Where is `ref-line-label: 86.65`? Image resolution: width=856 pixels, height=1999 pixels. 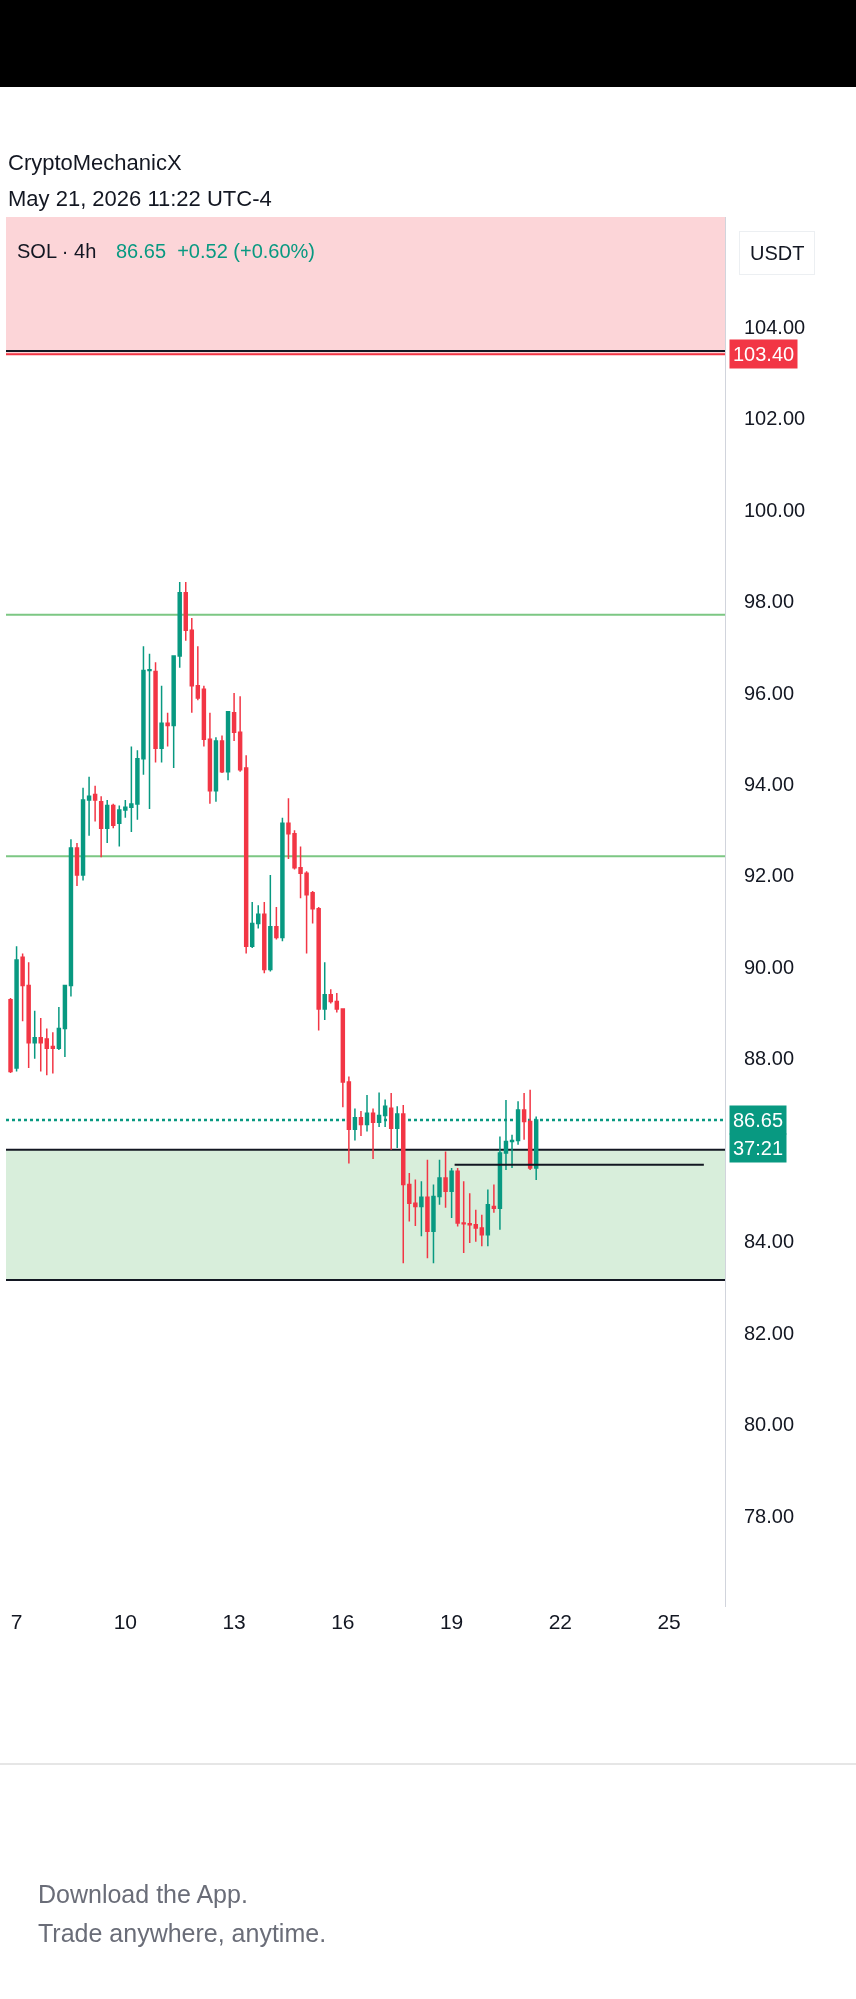
ref-line-label: 86.65 is located at coordinates (758, 1120).